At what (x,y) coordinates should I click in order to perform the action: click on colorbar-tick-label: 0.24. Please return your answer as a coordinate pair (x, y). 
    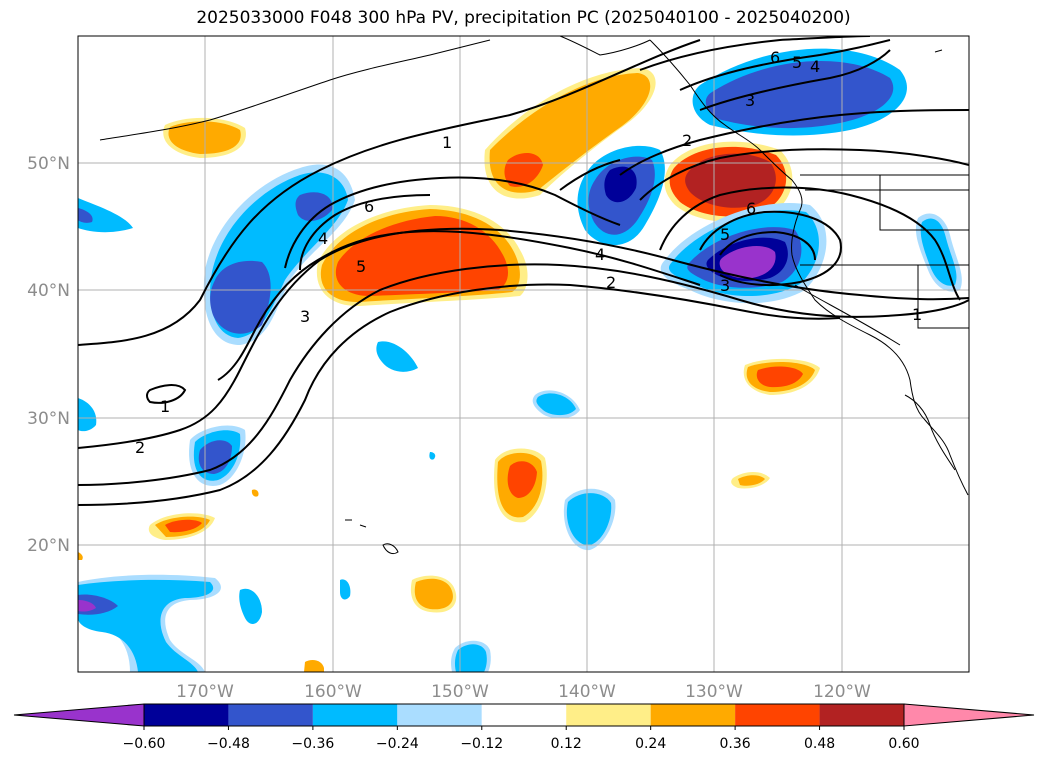
    Looking at the image, I should click on (650, 744).